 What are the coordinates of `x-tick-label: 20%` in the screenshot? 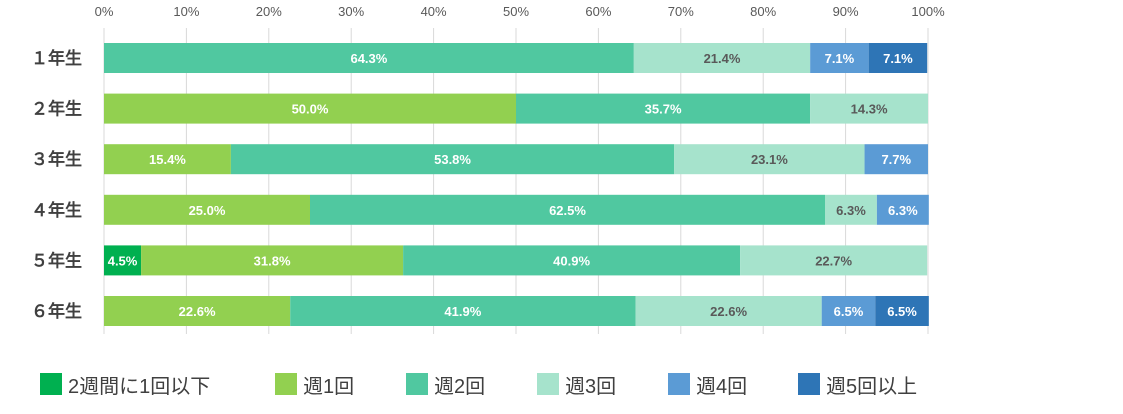 It's located at (269, 11).